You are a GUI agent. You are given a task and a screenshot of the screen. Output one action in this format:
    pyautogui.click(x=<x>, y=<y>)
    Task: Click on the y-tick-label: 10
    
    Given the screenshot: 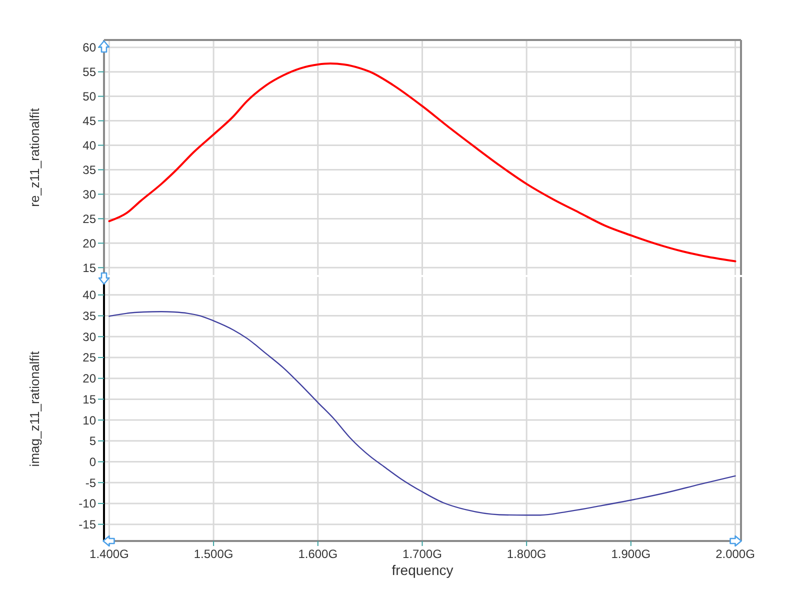 What is the action you would take?
    pyautogui.click(x=89, y=420)
    